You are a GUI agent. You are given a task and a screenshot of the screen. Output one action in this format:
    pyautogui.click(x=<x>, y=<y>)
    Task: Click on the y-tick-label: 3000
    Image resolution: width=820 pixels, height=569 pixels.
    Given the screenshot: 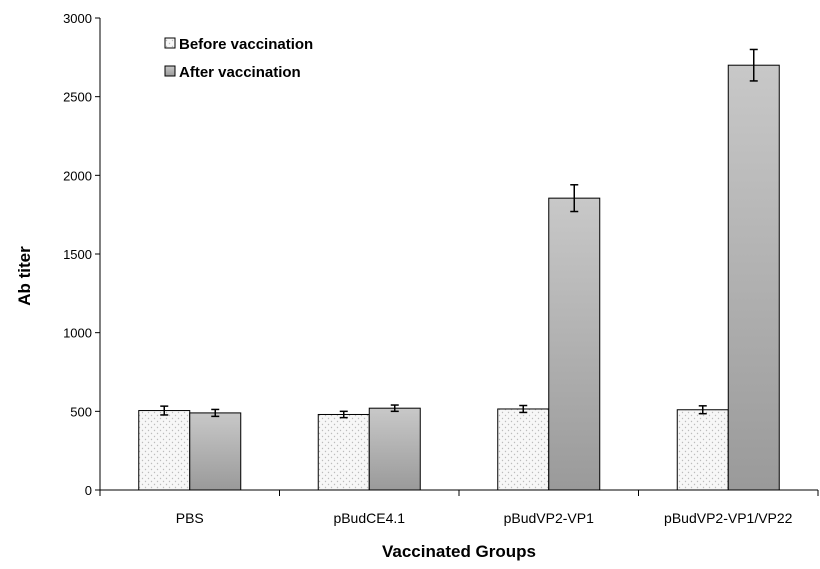 What is the action you would take?
    pyautogui.click(x=77, y=18)
    